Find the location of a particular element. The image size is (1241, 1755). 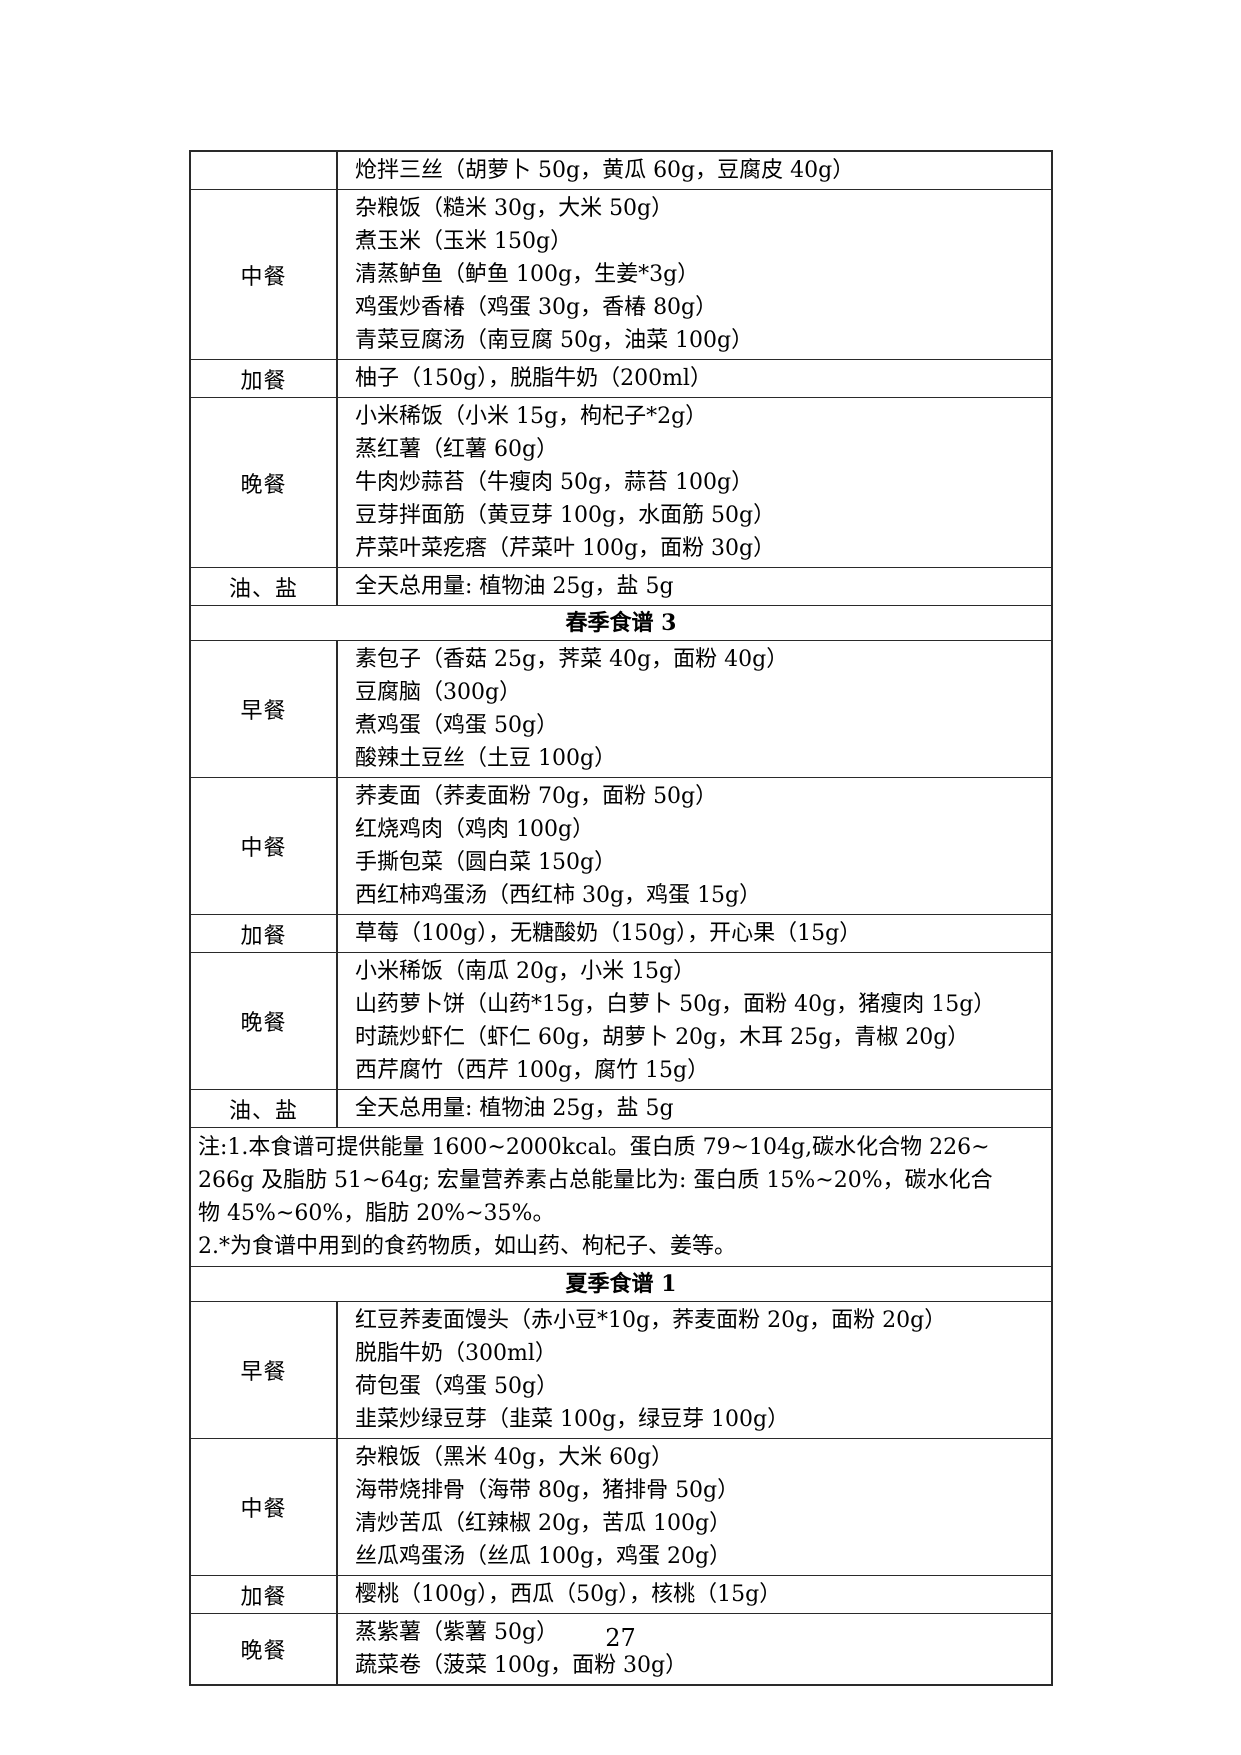

dish-item: 荷包蛋（鸡蛋 50g） is located at coordinates (457, 1386).